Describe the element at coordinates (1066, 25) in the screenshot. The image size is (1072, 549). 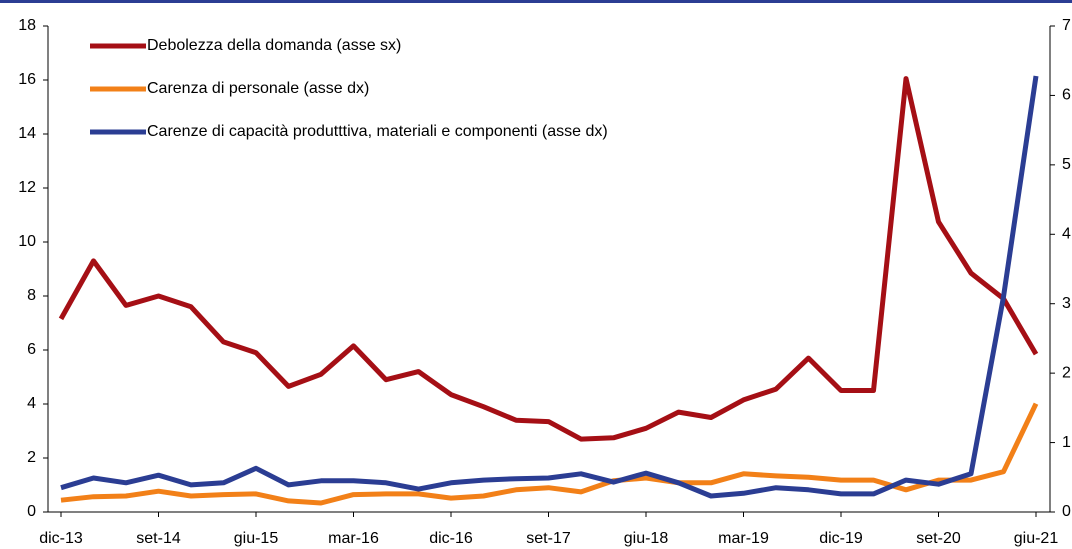
I see `y2-tick-label: 7` at that location.